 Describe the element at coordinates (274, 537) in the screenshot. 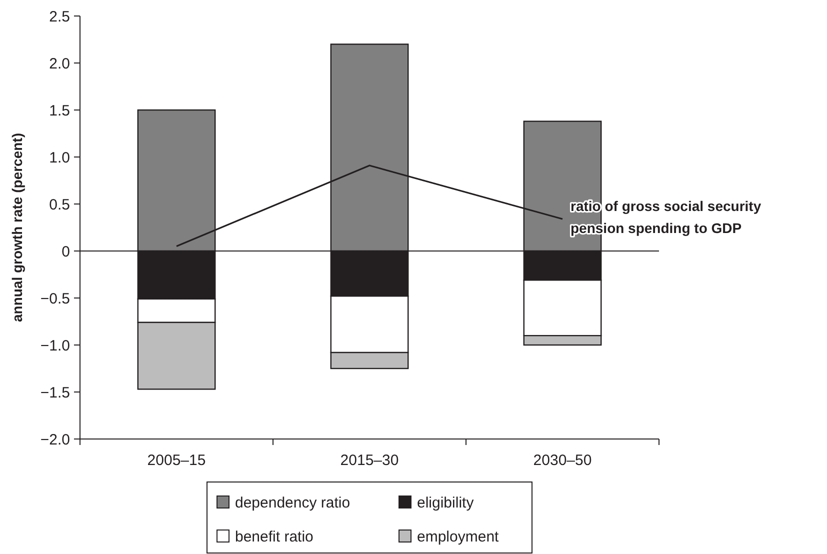

I see `legend-label: benefit ratio` at that location.